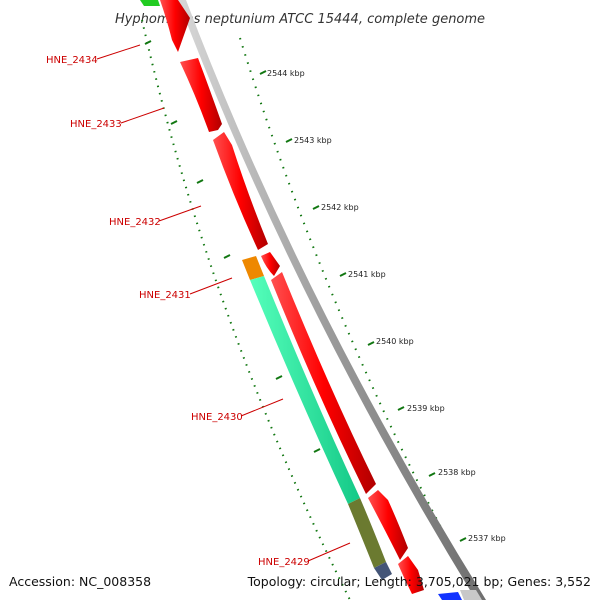 Image resolution: width=600 pixels, height=600 pixels. Describe the element at coordinates (253, 268) in the screenshot. I see `orange-feature` at that location.